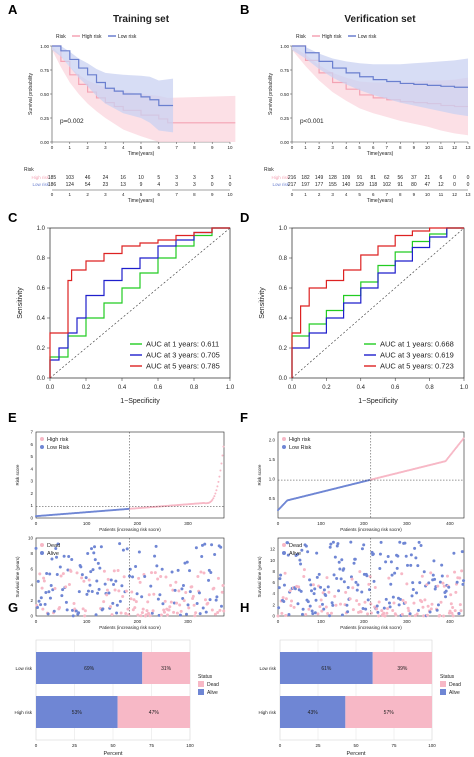  I want to click on risk-count: 5, so click(158, 178).